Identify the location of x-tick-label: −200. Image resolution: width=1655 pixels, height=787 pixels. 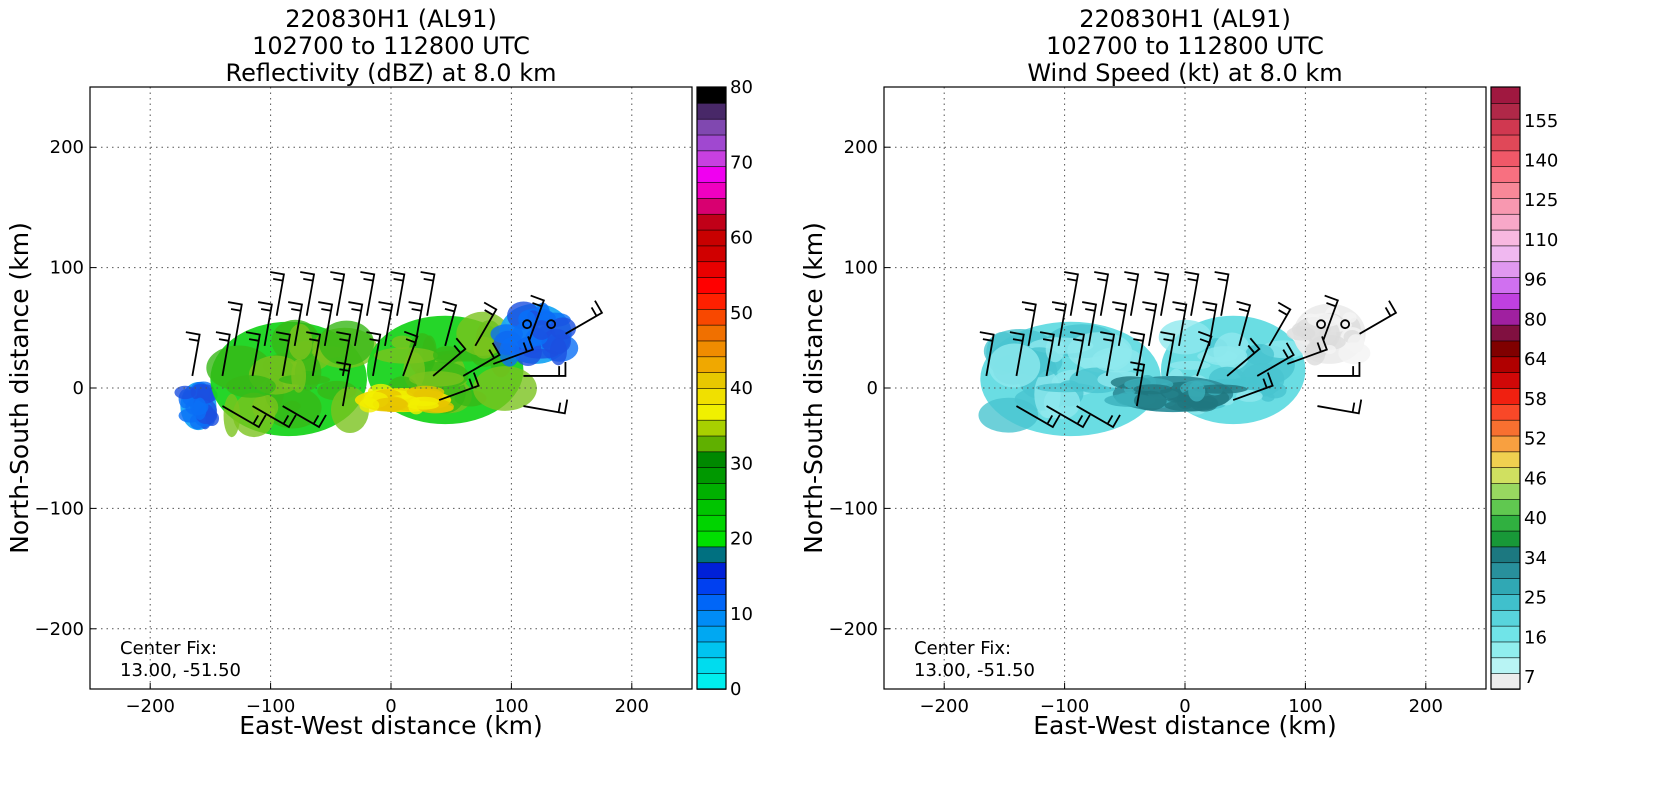
(943, 706).